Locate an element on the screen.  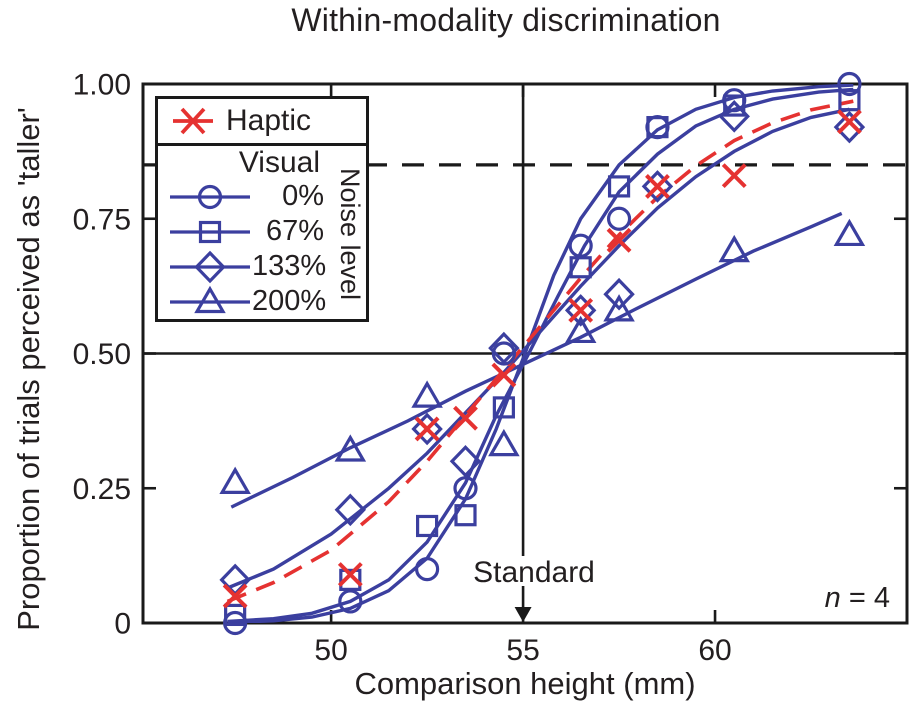
legend-diamond-icon is located at coordinates (210, 266).